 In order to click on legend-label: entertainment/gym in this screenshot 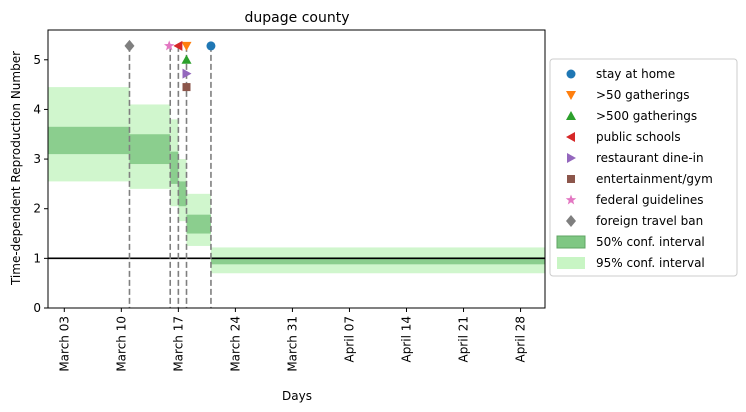, I will do `click(654, 179)`.